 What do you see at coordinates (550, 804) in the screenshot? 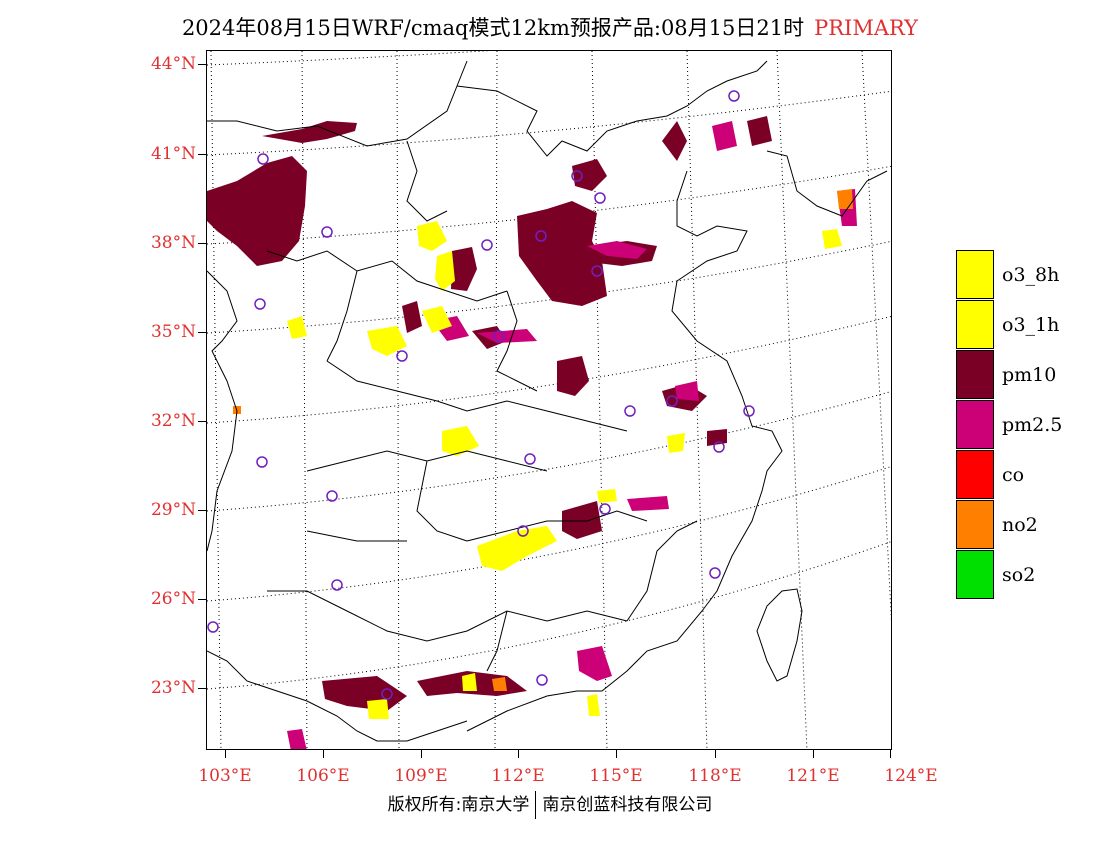
I see `copyright-footer: 版权所有:南京大学 南京创蓝科技有限公司` at bounding box center [550, 804].